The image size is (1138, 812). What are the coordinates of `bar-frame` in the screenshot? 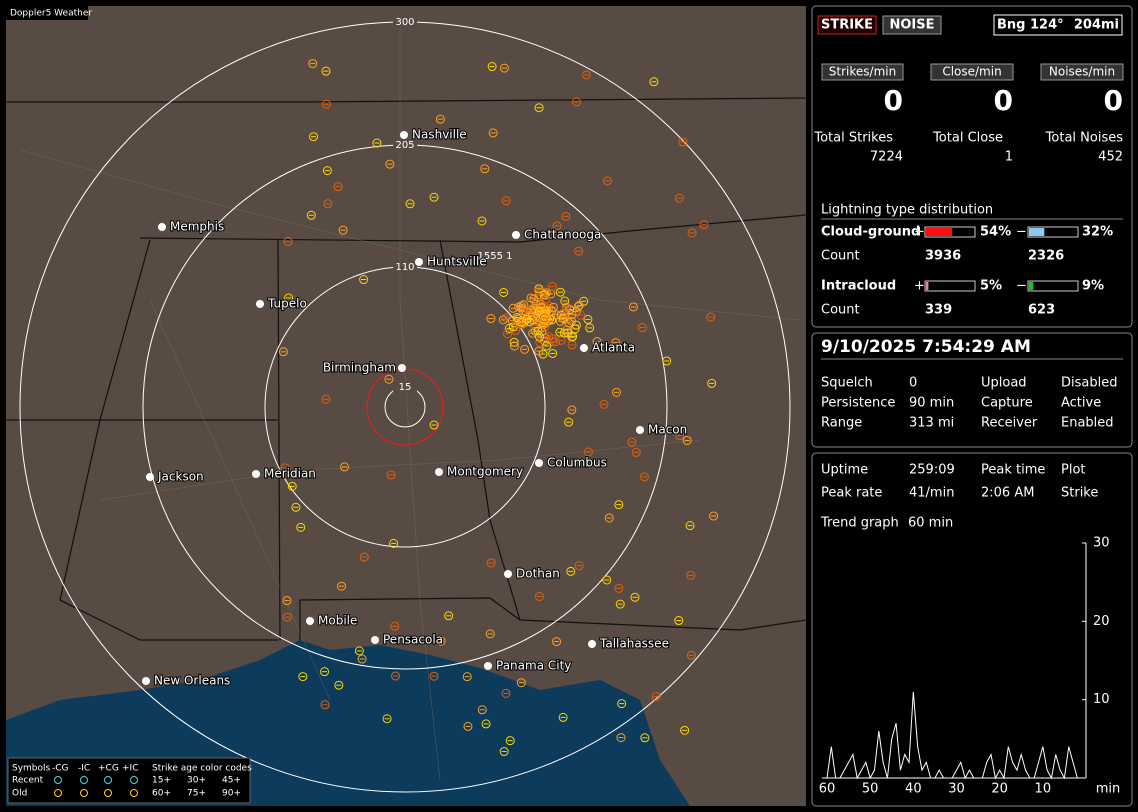 It's located at (950, 286).